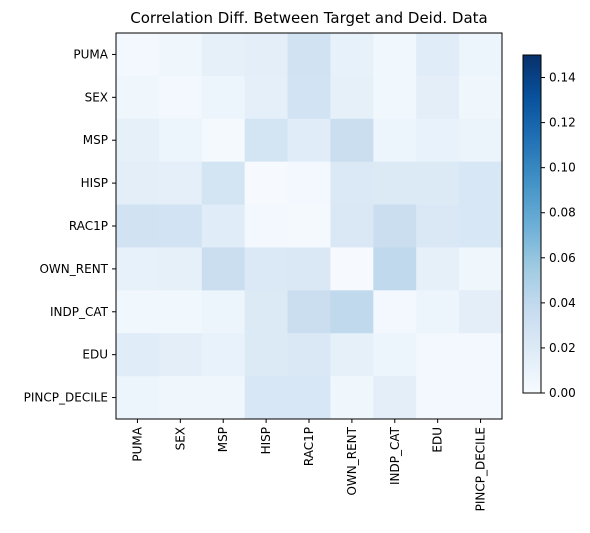 The width and height of the screenshot is (590, 533). I want to click on x-tick-label: PUMA, so click(137, 443).